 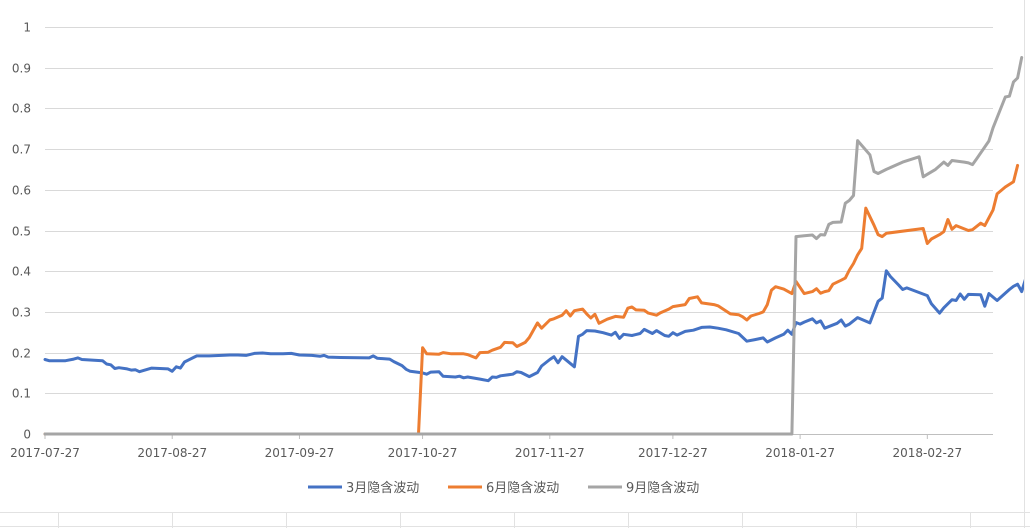 What do you see at coordinates (673, 453) in the screenshot?
I see `x-tick-label: 2017-12-27` at bounding box center [673, 453].